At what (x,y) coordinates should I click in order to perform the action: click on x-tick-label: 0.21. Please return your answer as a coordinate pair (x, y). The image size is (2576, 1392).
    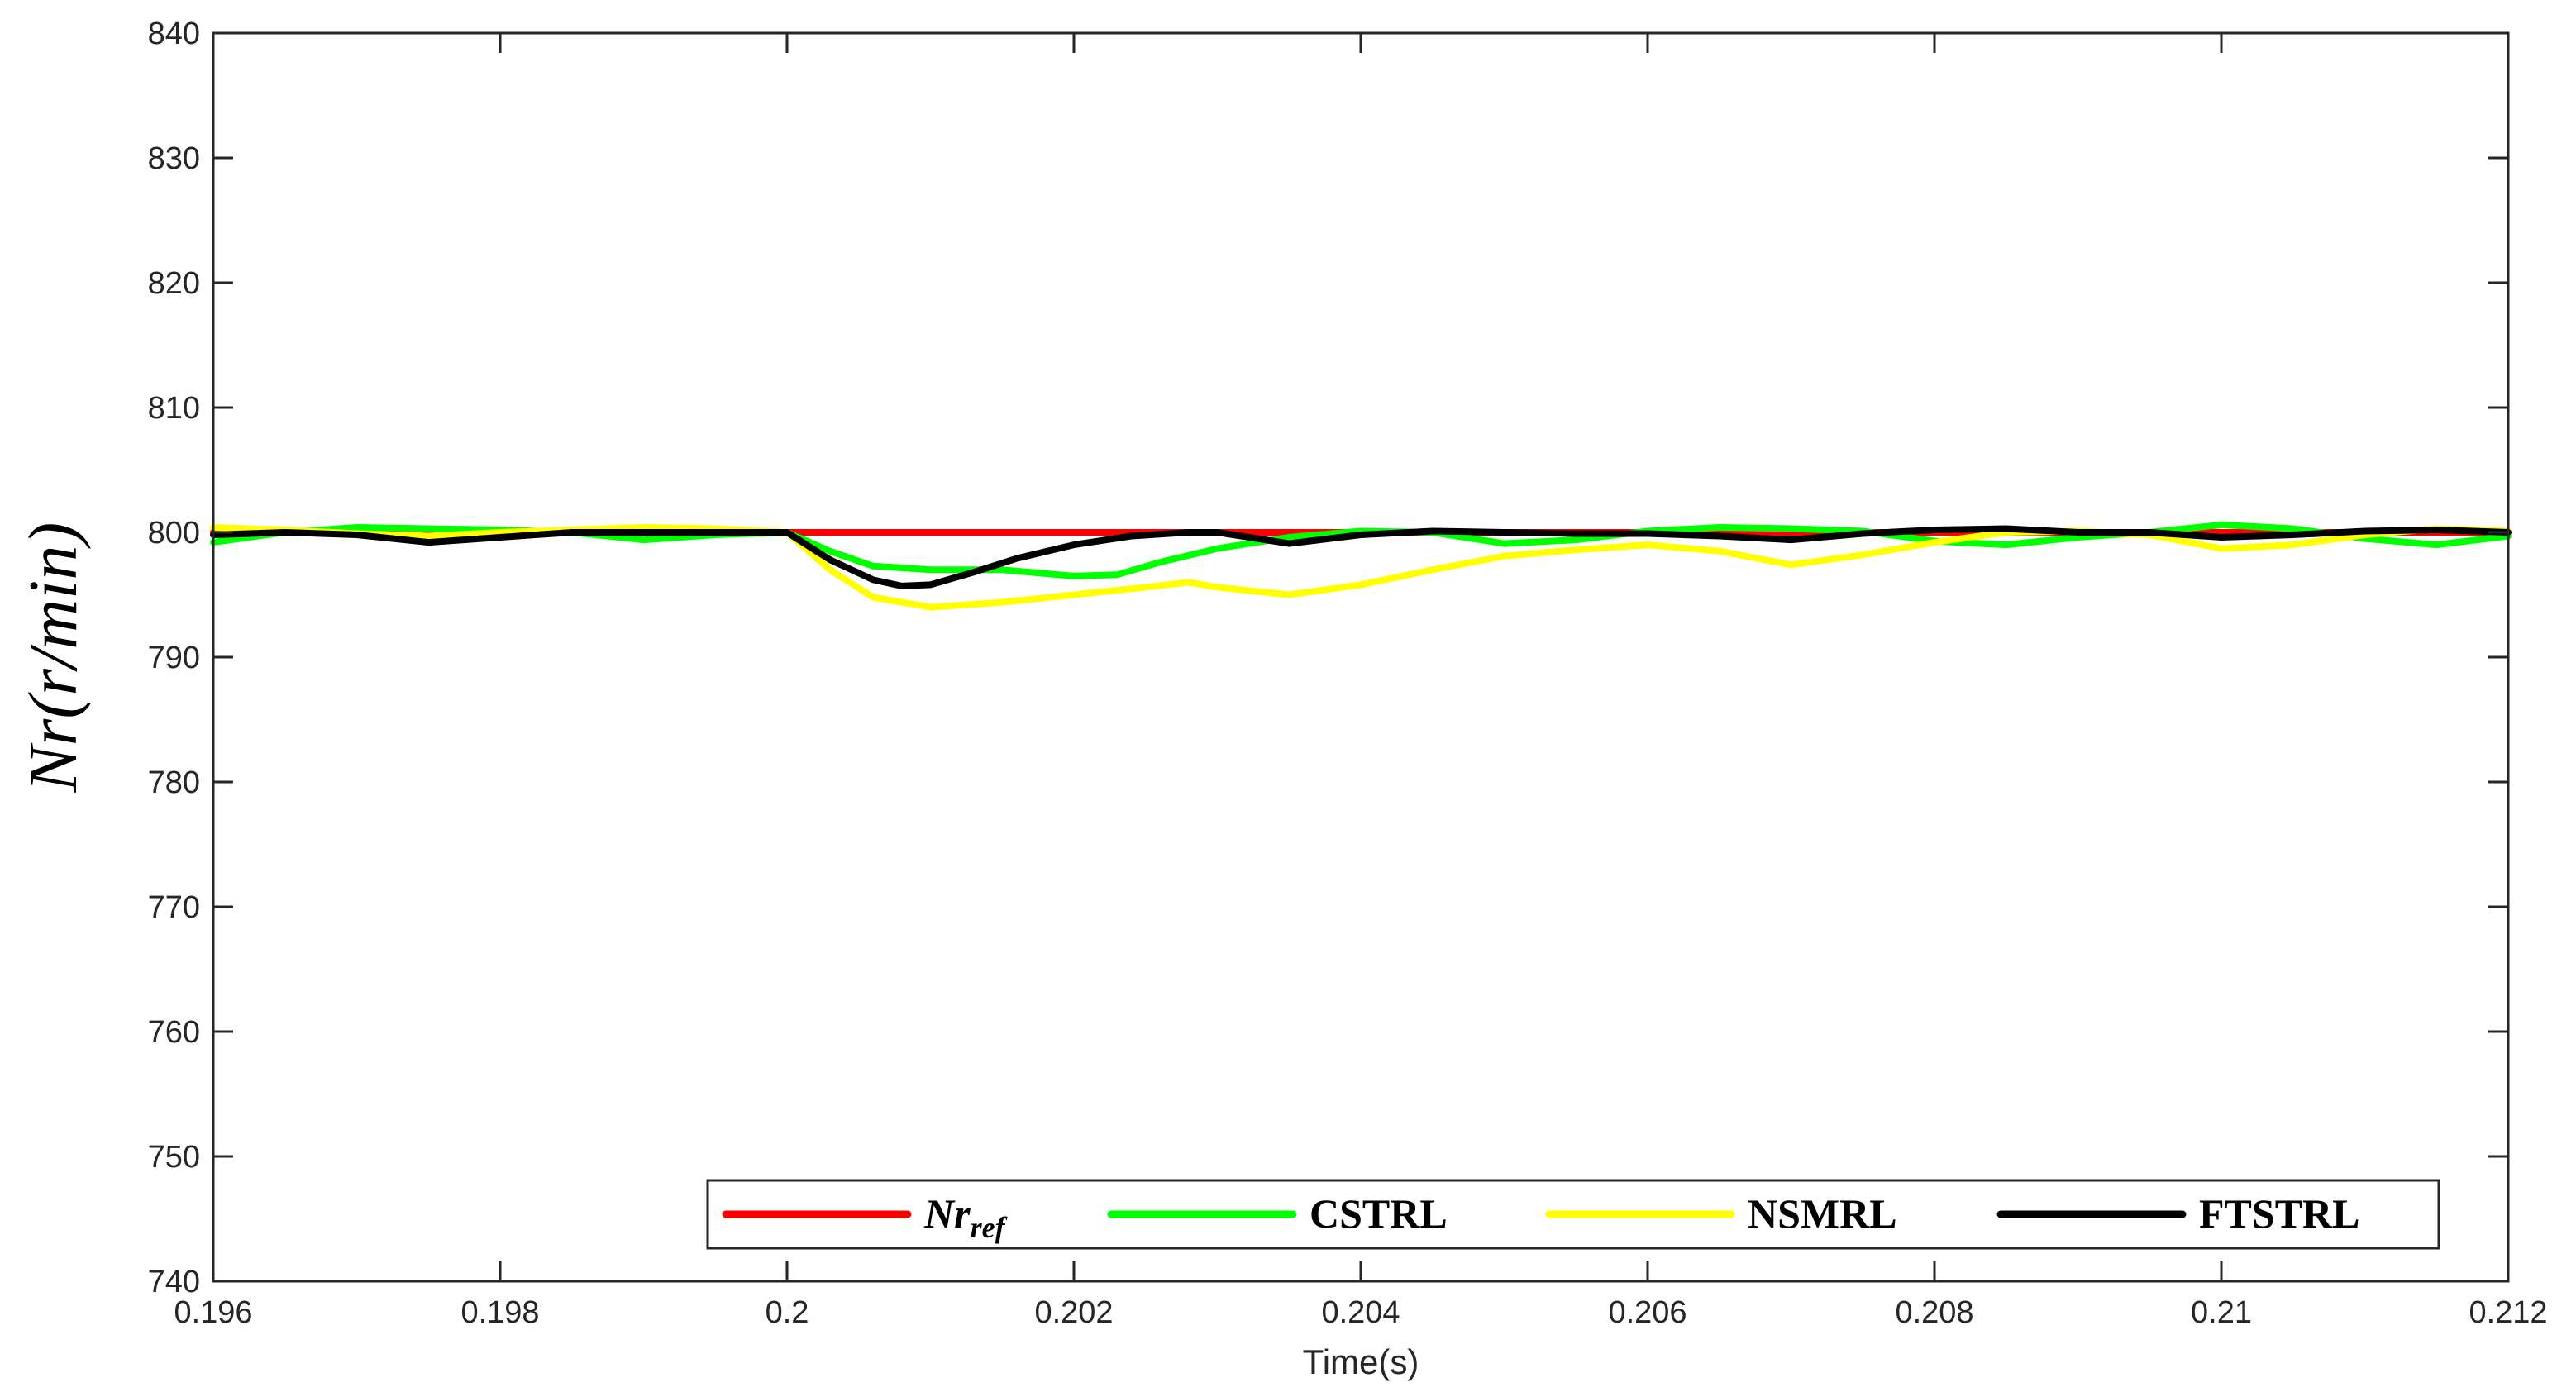
    Looking at the image, I should click on (2221, 1312).